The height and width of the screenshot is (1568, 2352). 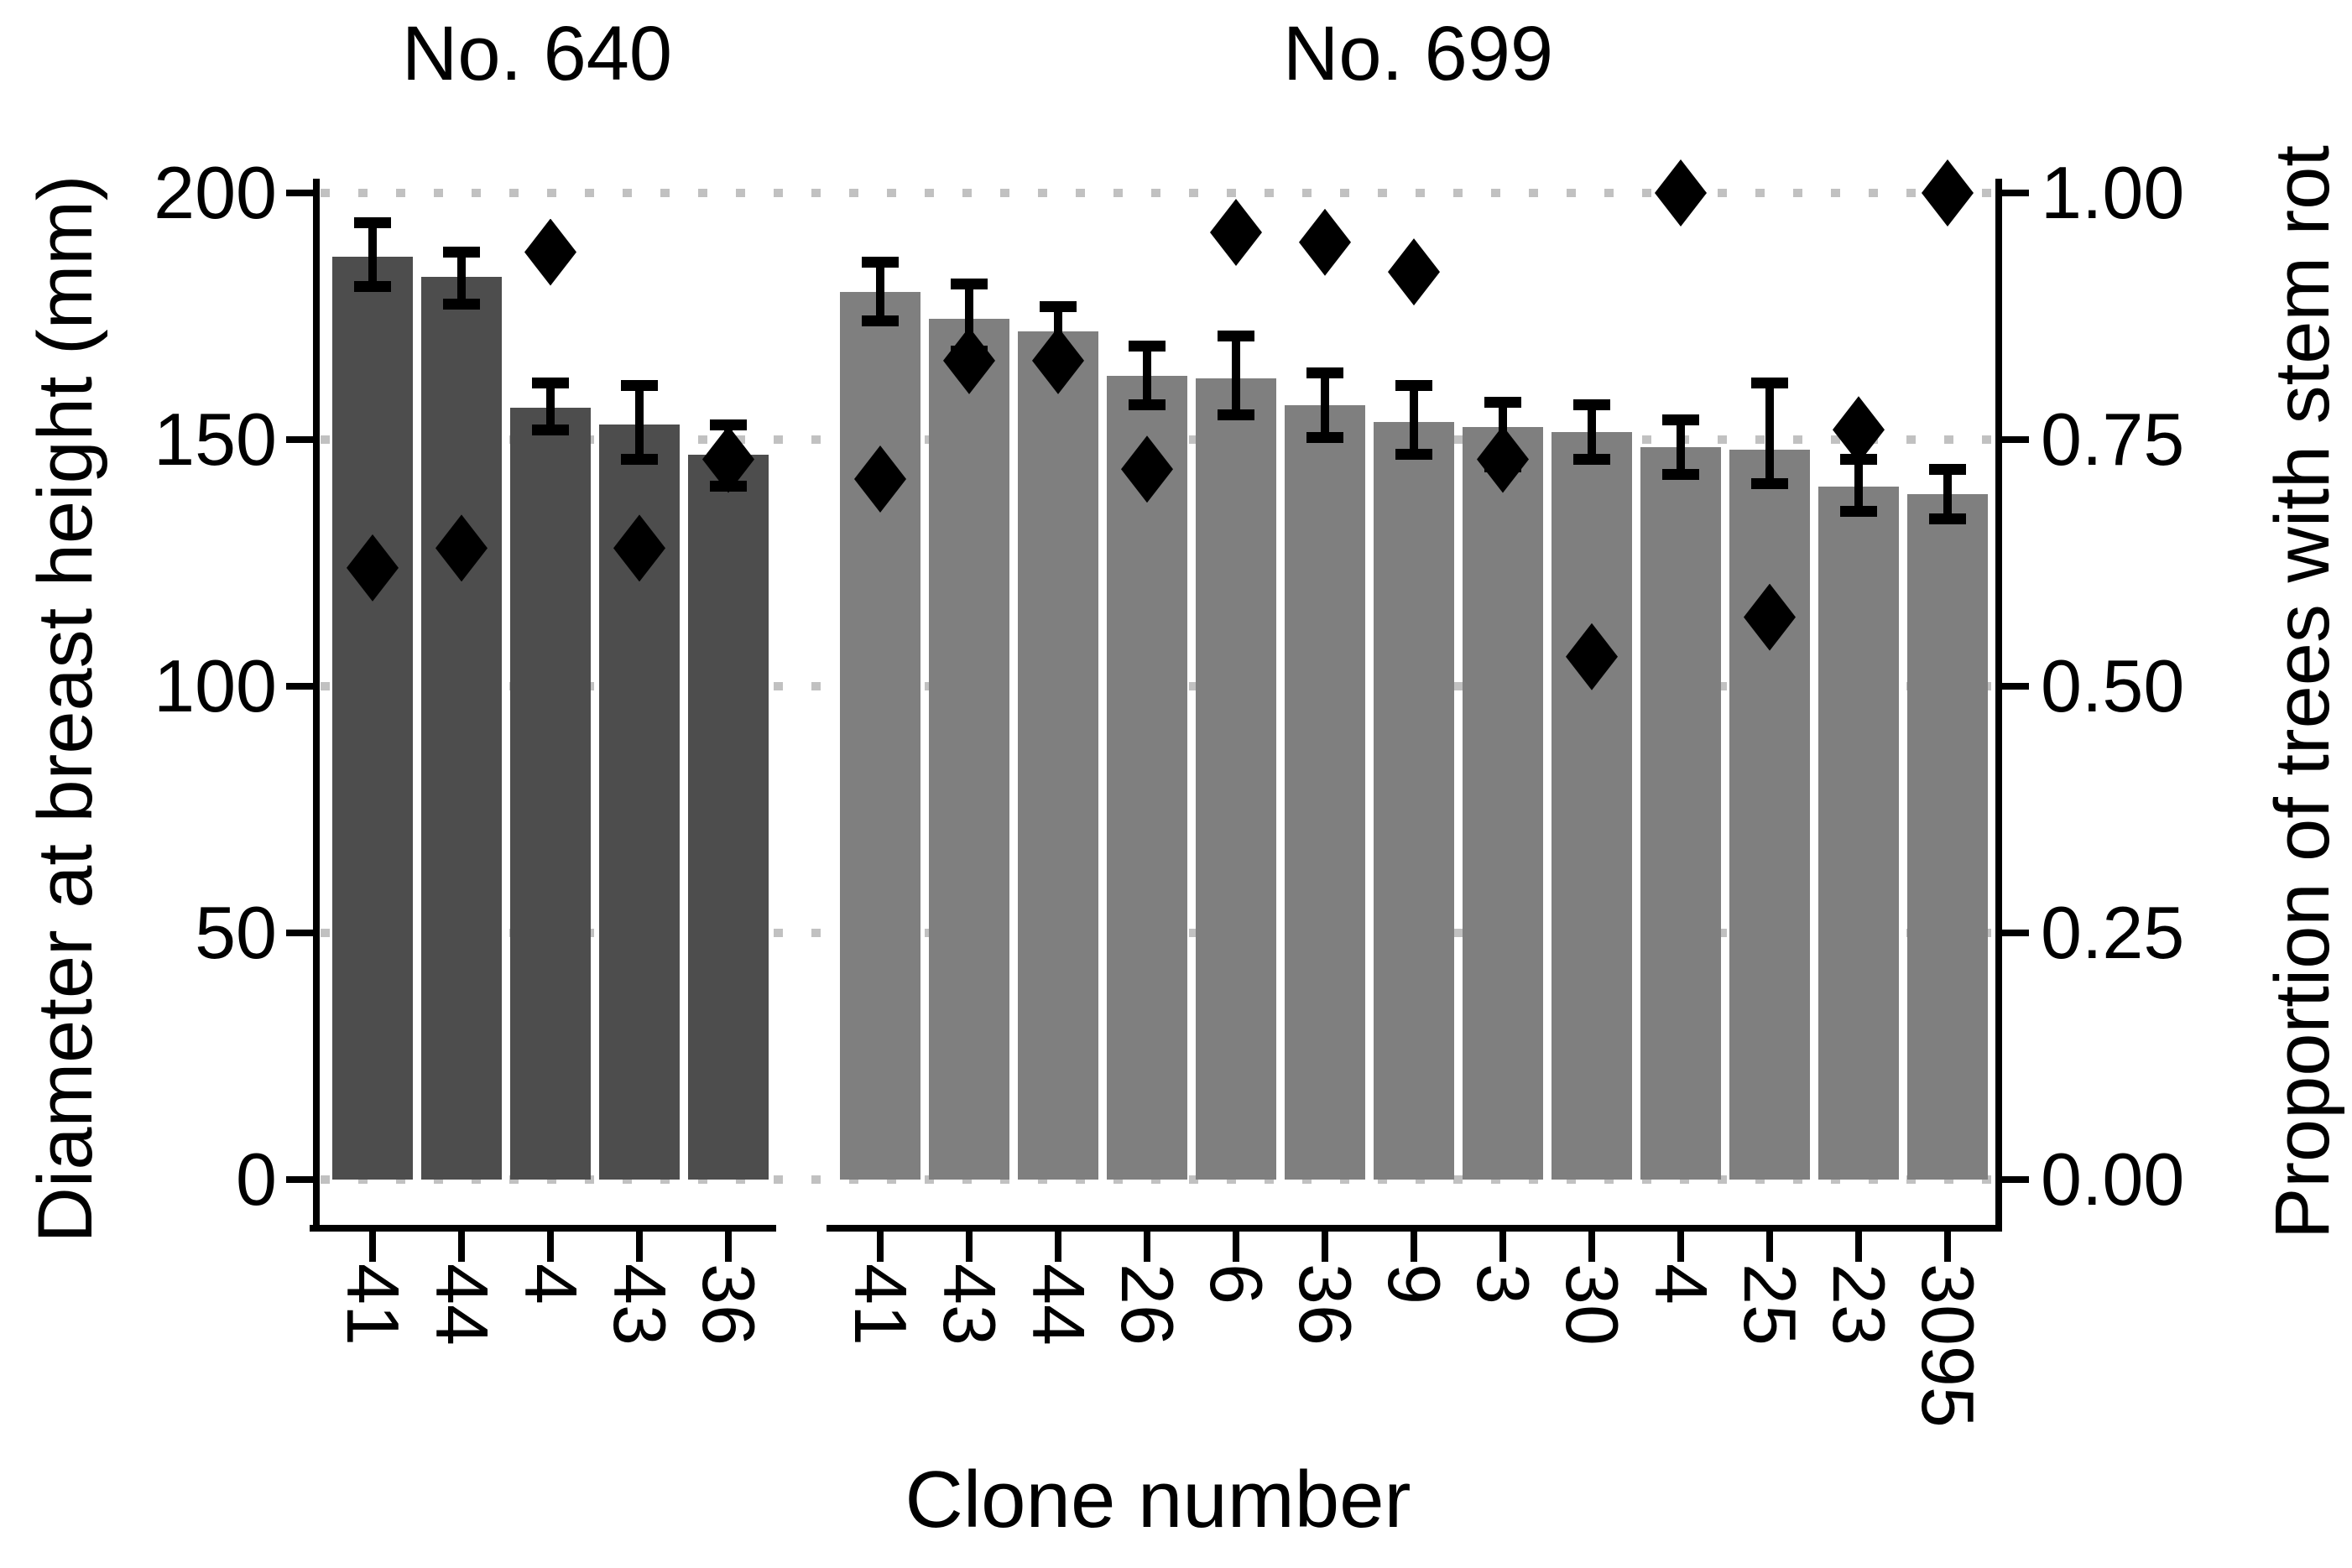 What do you see at coordinates (1592, 1305) in the screenshot?
I see `x-axis-tick-label: 30` at bounding box center [1592, 1305].